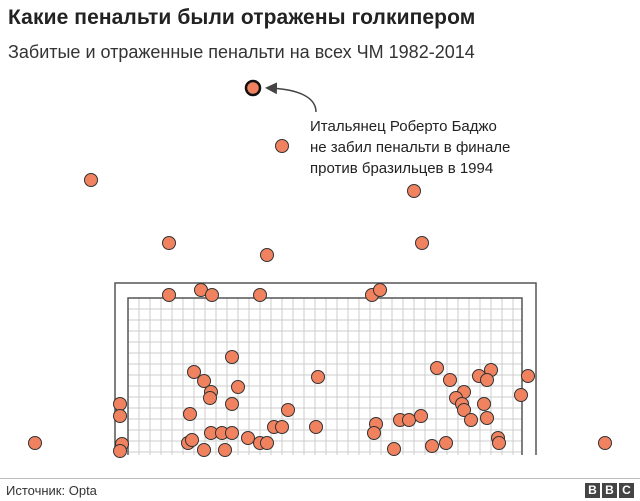  Describe the element at coordinates (291, 97) in the screenshot. I see `annotation-arrow` at that location.